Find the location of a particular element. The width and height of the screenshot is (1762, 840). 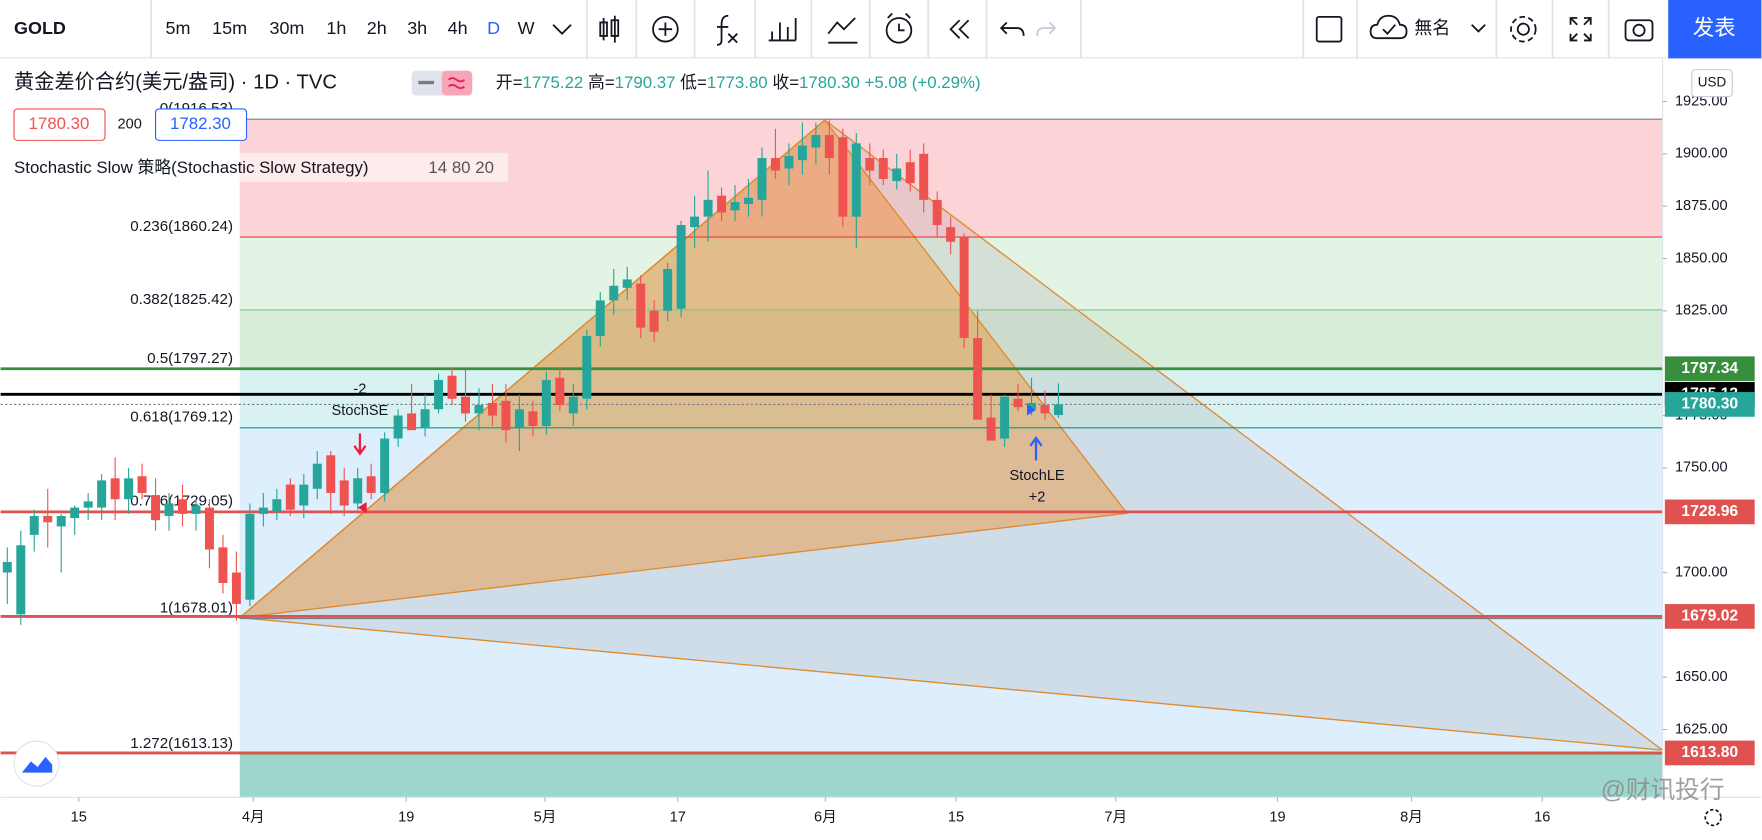

toolbar is located at coordinates (881, 29).